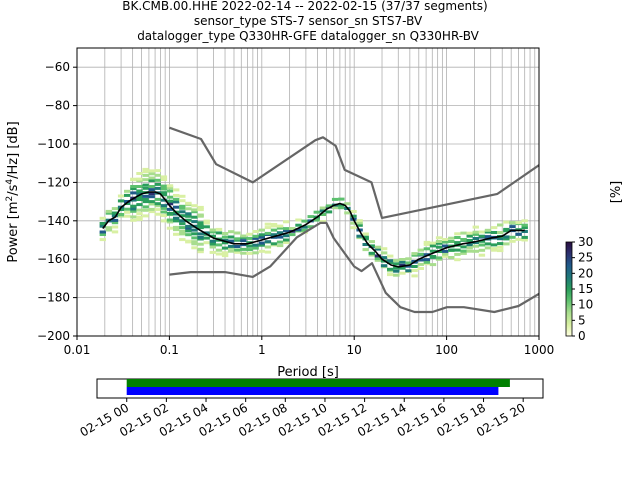 The height and width of the screenshot is (480, 640). Describe the element at coordinates (585, 258) in the screenshot. I see `colorbar-tick-label: 25` at that location.